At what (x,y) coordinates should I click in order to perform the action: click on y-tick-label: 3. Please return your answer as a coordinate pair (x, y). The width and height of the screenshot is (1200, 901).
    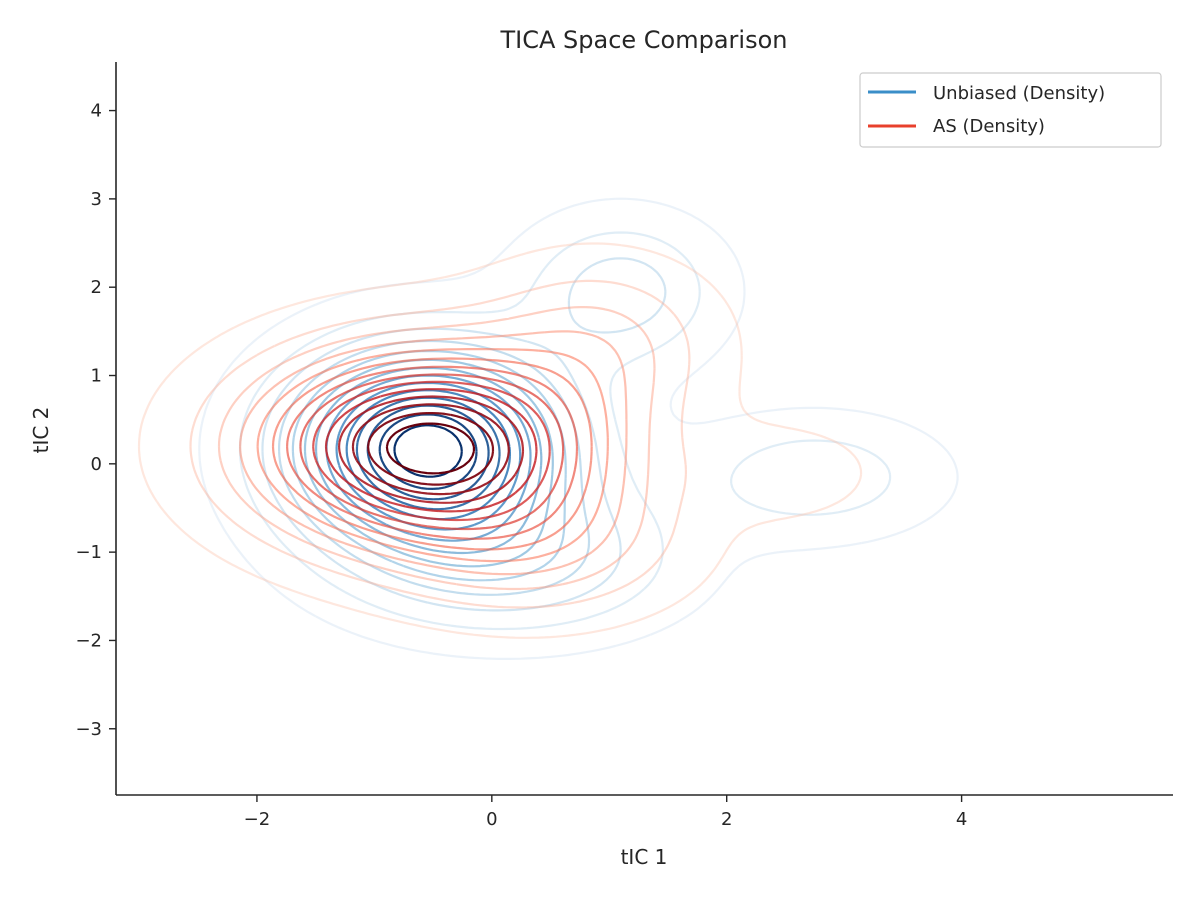
    Looking at the image, I should click on (96, 199).